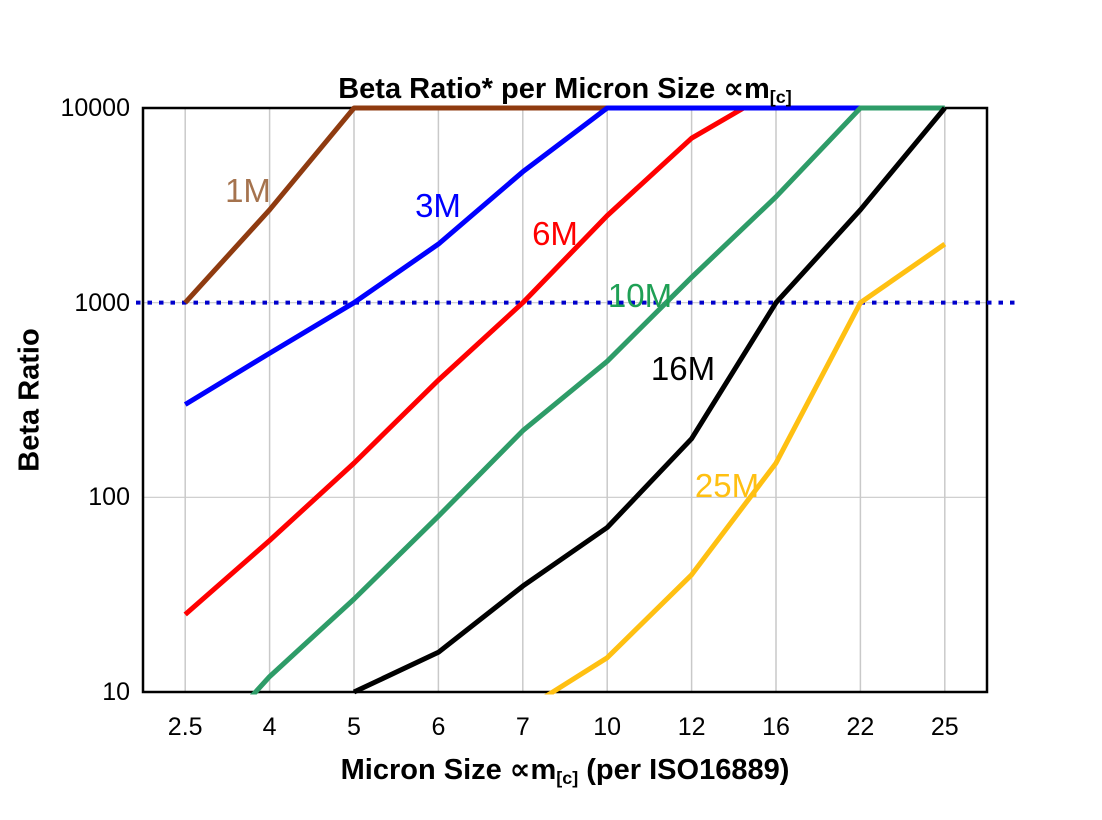 This screenshot has height=820, width=1102. What do you see at coordinates (727, 485) in the screenshot?
I see `series-label-25M: 25M` at bounding box center [727, 485].